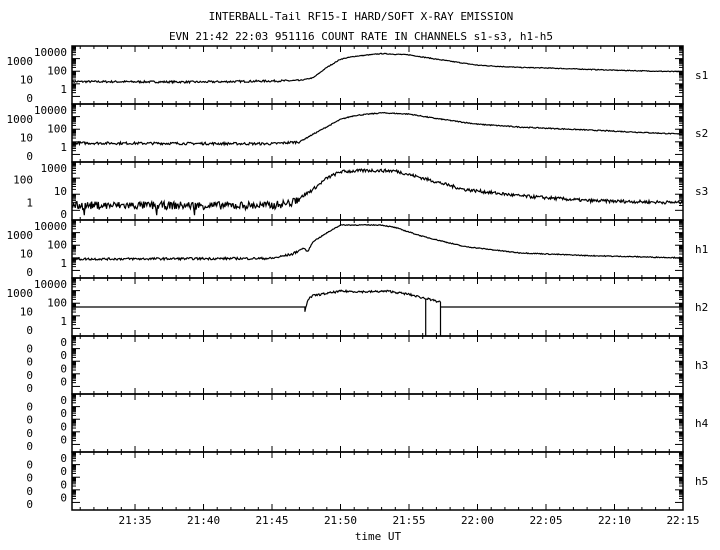 The height and width of the screenshot is (550, 720). What do you see at coordinates (377, 129) in the screenshot?
I see `series-s2` at bounding box center [377, 129].